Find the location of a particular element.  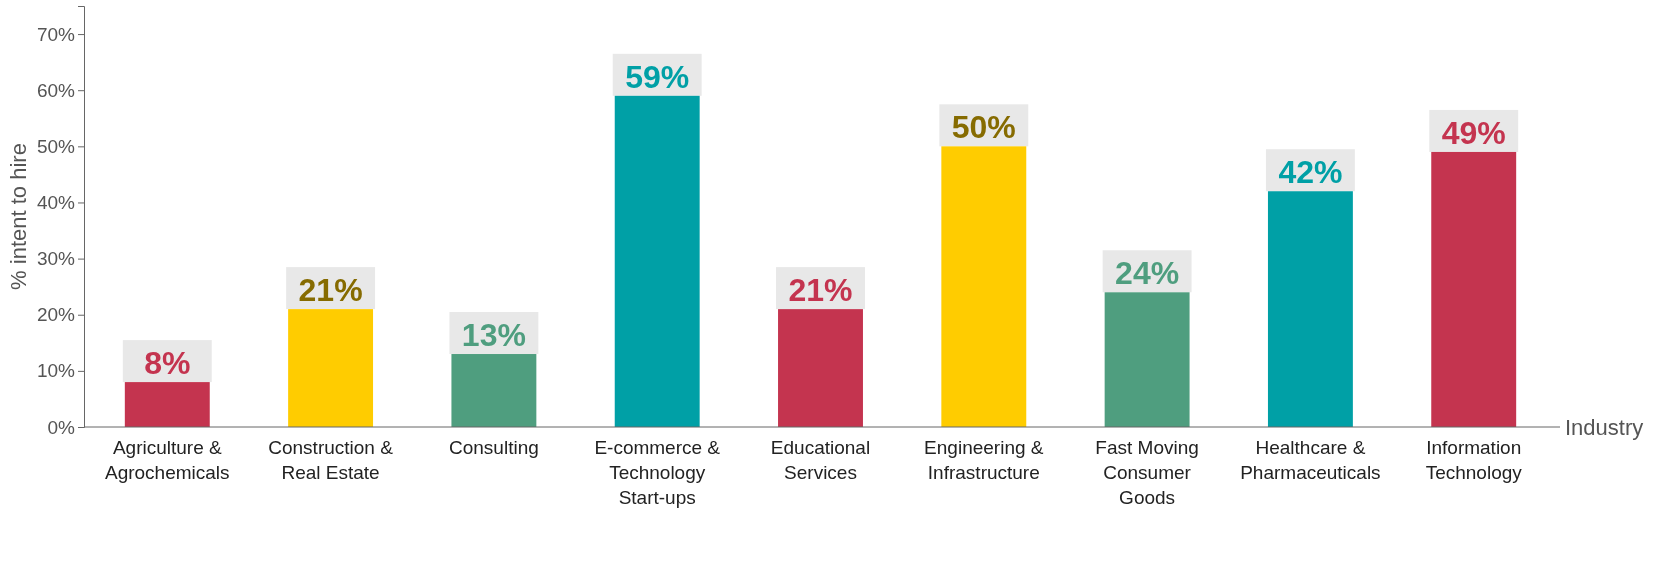

y-tick-label: 30% is located at coordinates (56, 259).